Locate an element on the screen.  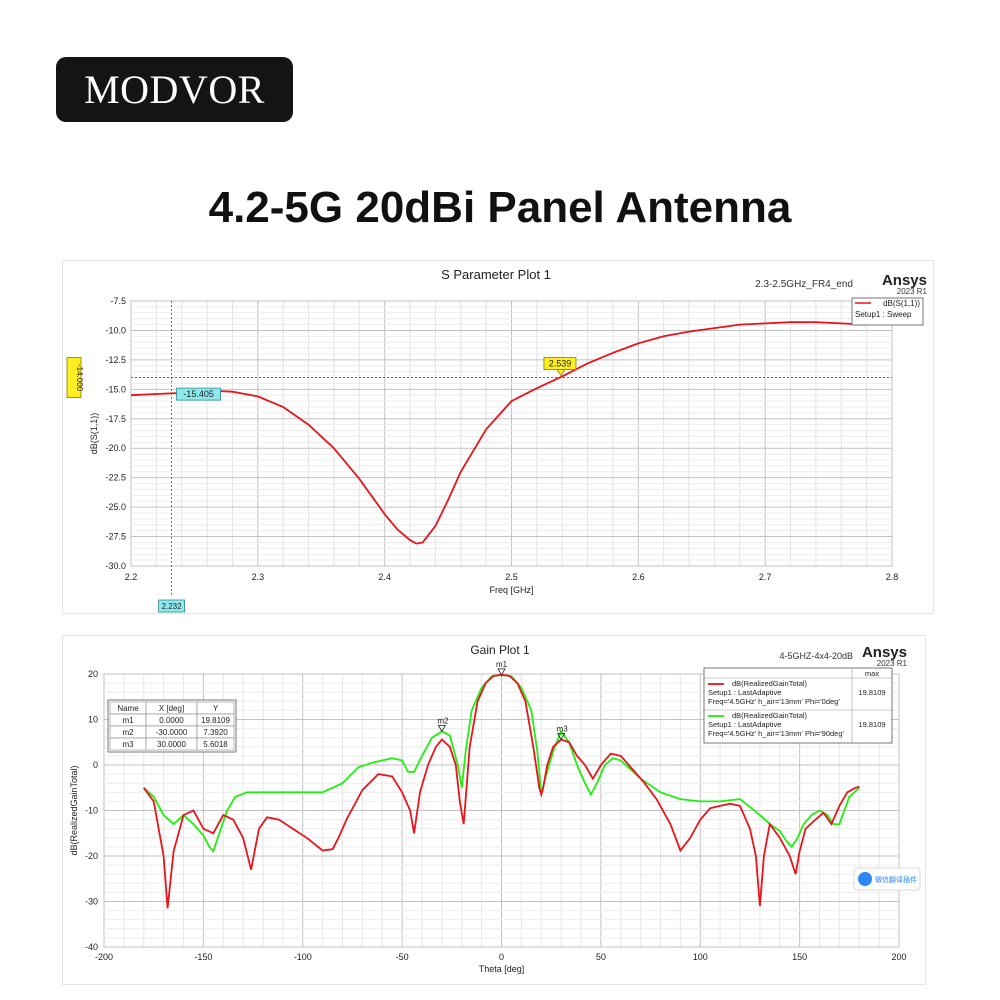
x-tick-label: 2.8 is located at coordinates (892, 577).